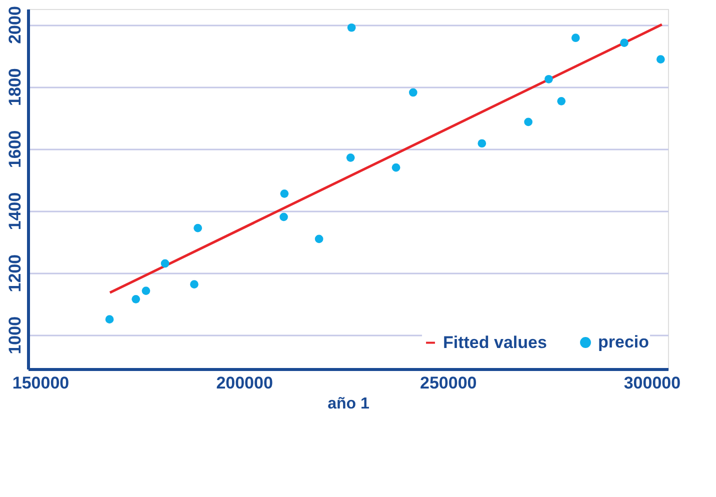 The image size is (716, 497). I want to click on legend-label: precio, so click(624, 342).